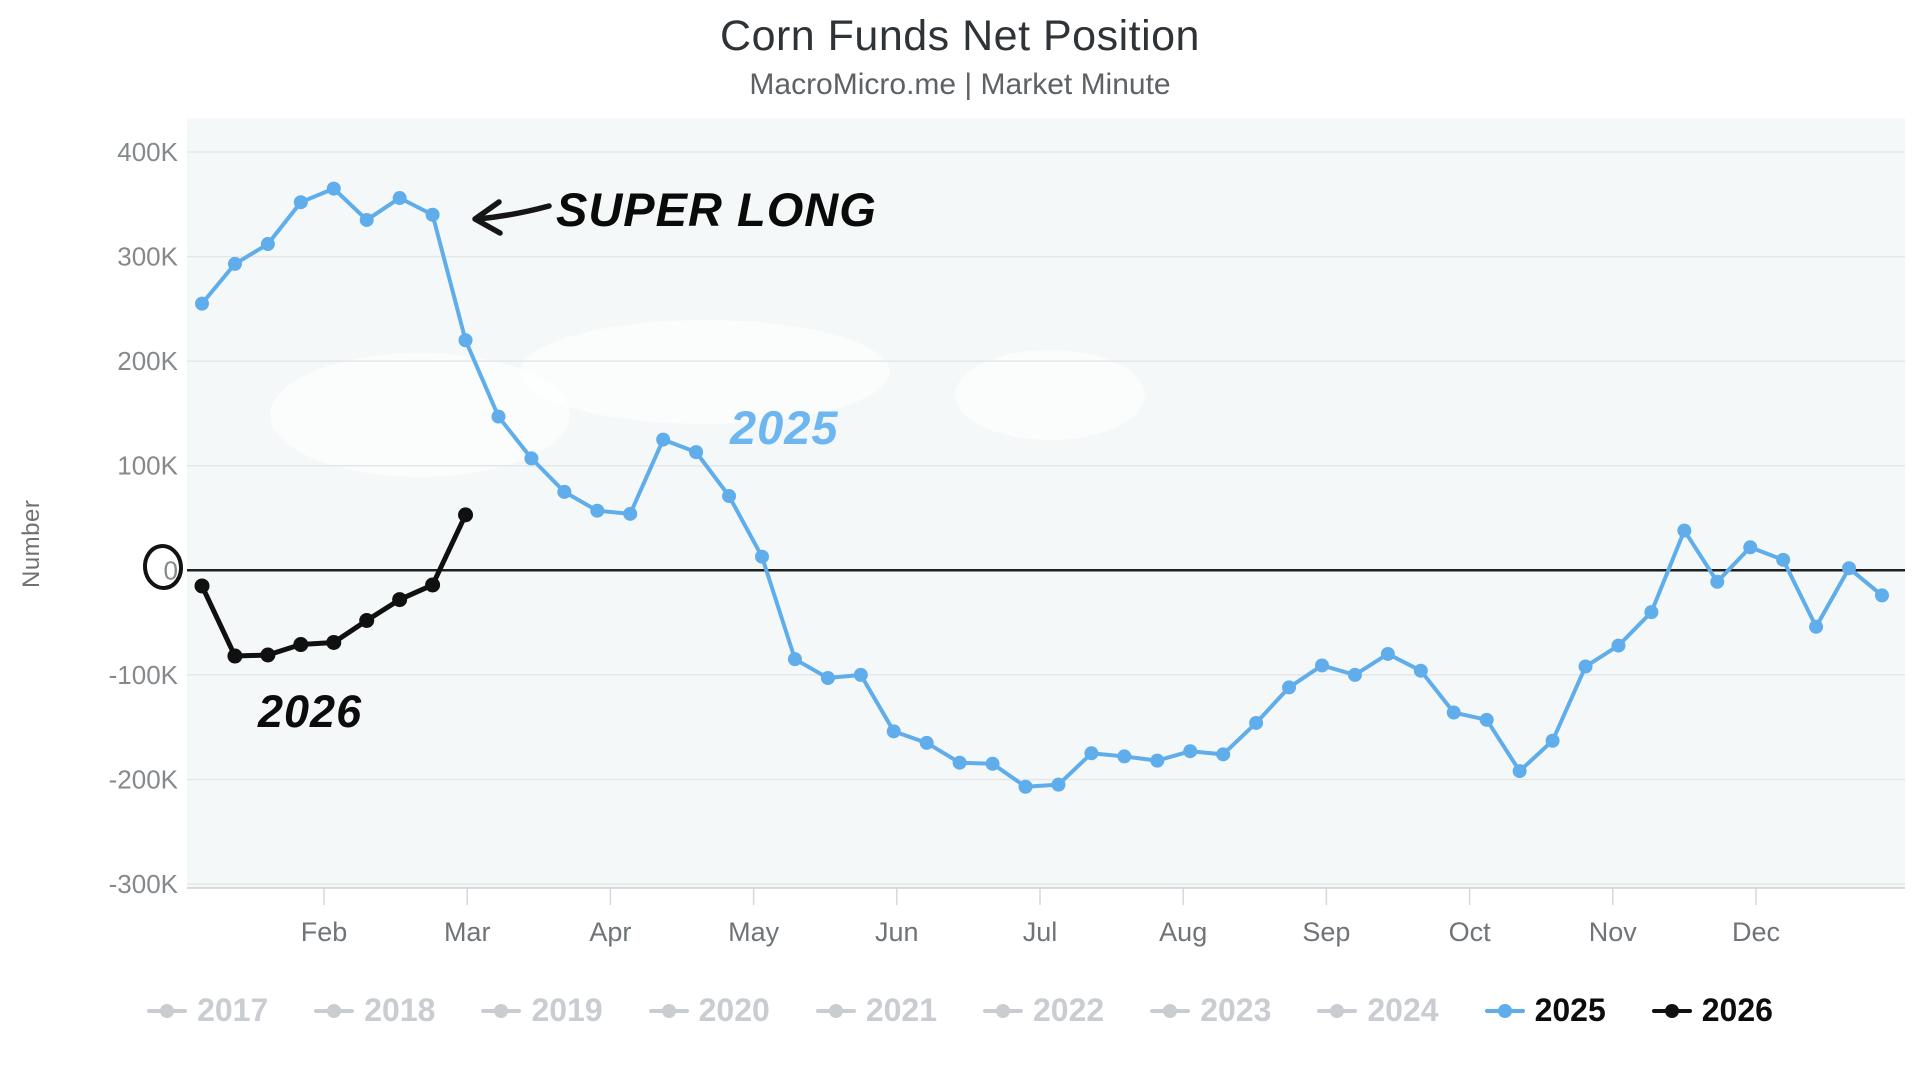 The width and height of the screenshot is (1920, 1080). I want to click on x-tick-label: Oct, so click(1470, 932).